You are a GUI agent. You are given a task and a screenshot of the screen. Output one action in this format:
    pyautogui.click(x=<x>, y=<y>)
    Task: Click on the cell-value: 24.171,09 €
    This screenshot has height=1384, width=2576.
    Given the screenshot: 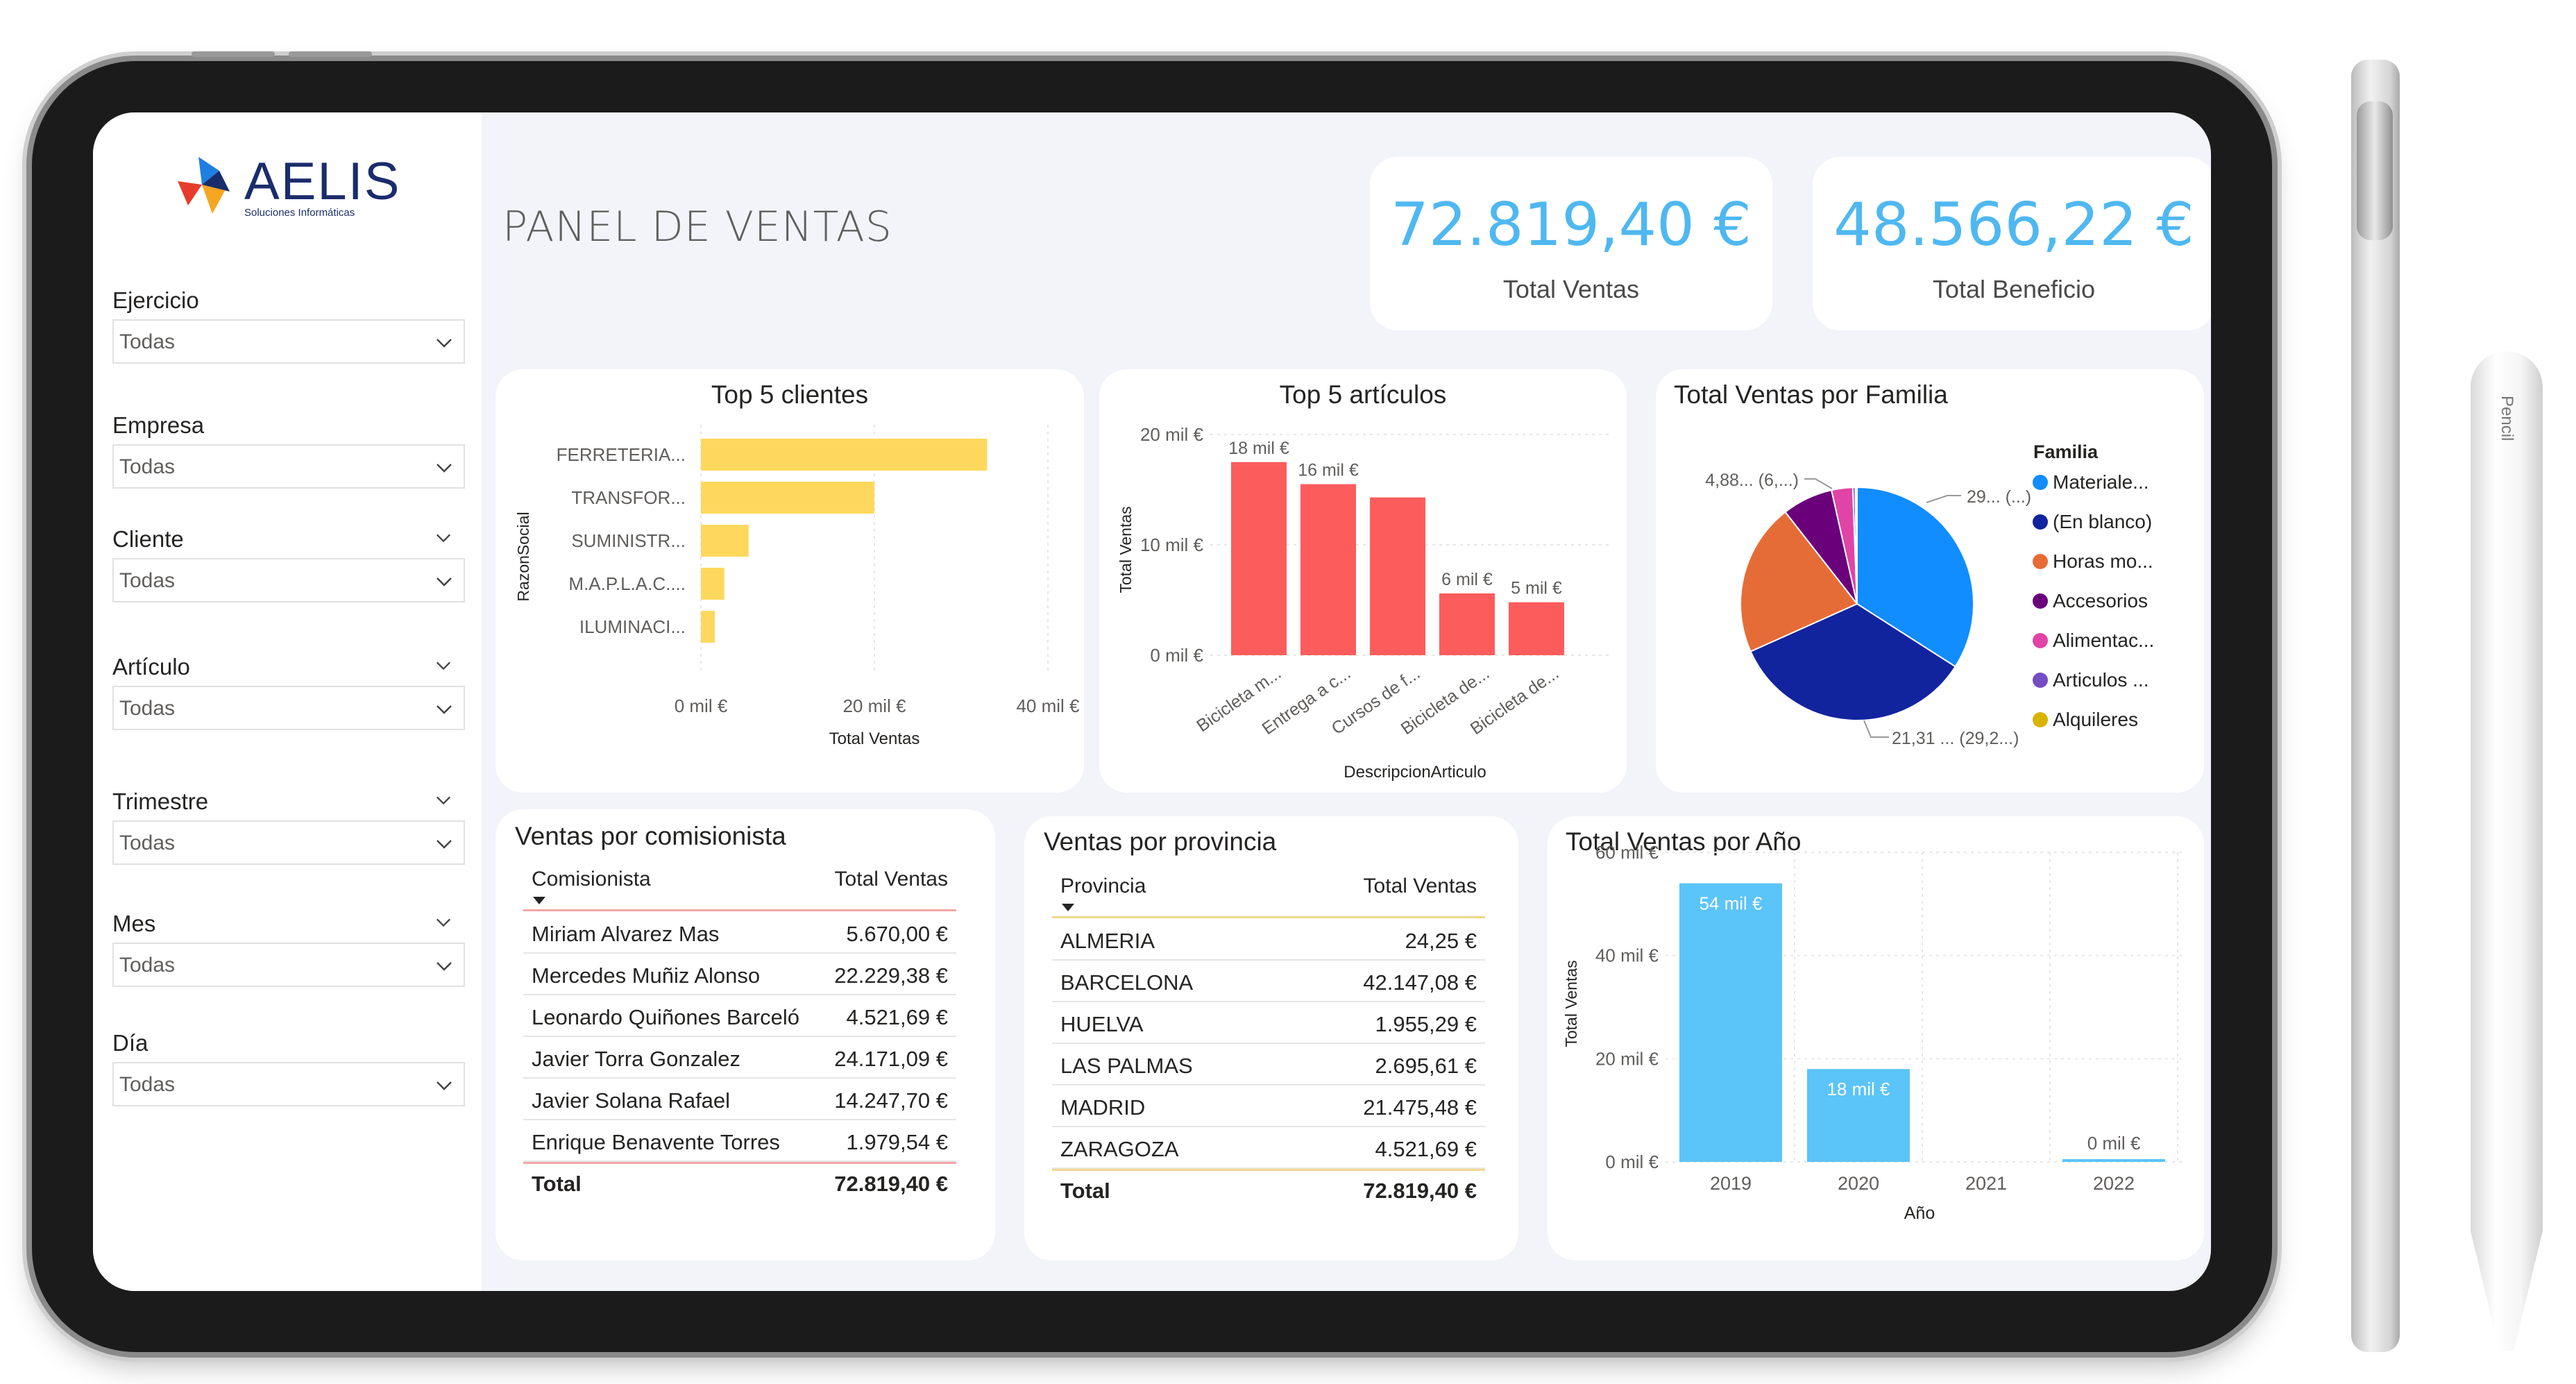 What is the action you would take?
    pyautogui.click(x=891, y=1059)
    